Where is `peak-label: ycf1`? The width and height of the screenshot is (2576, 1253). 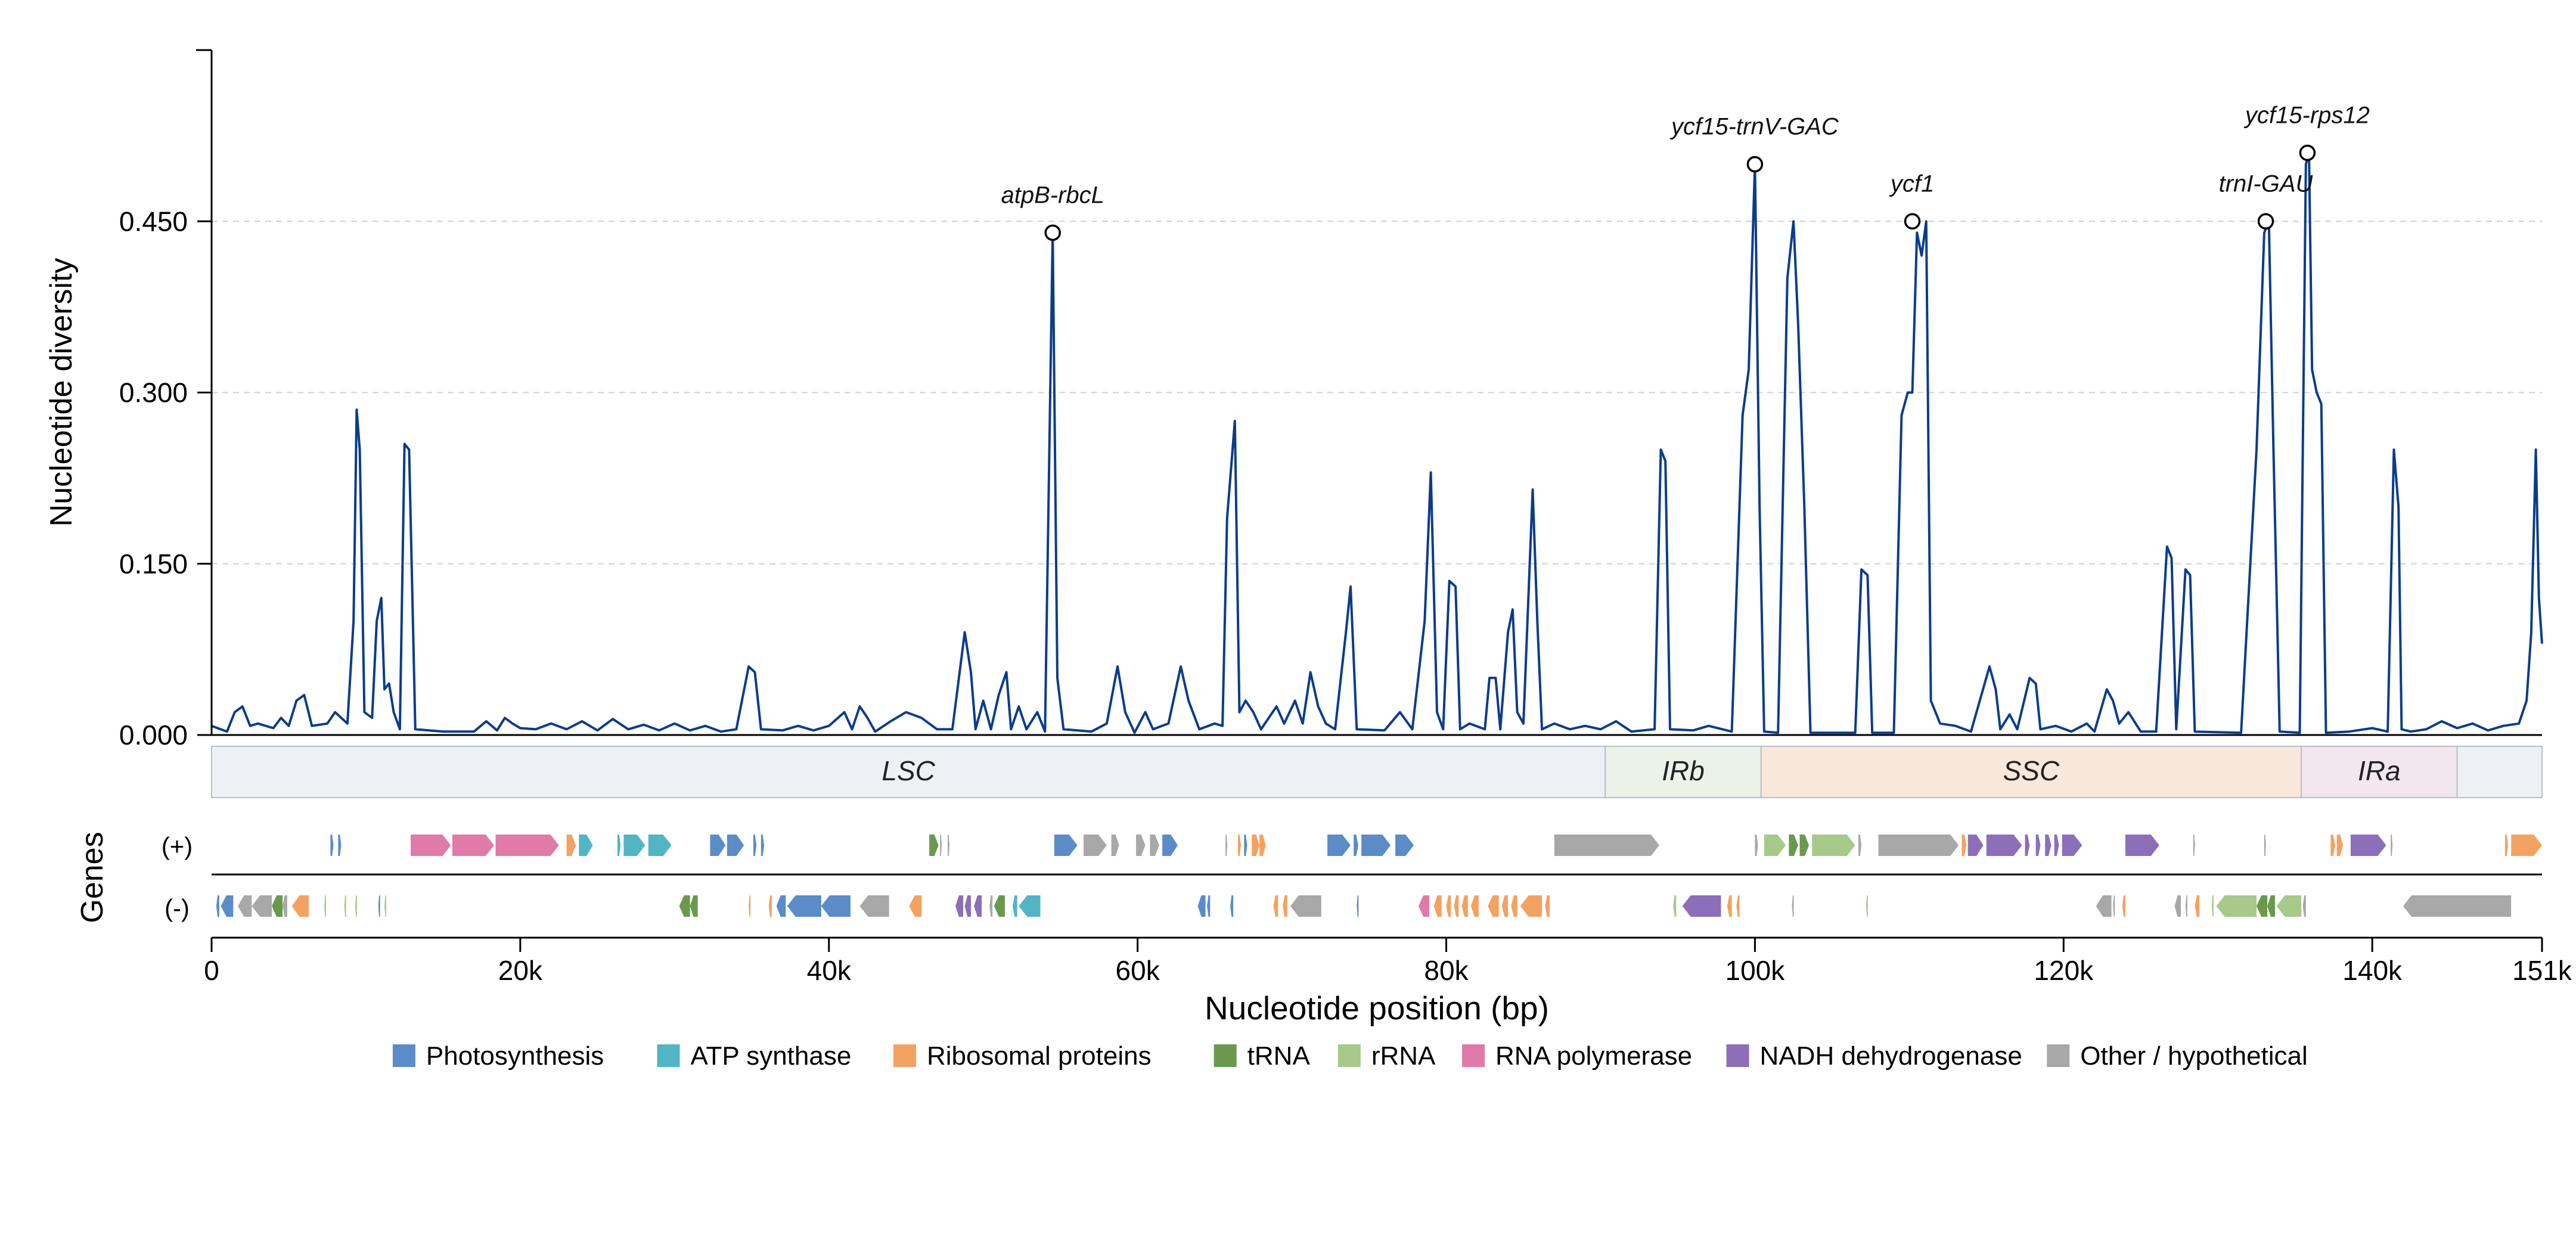 peak-label: ycf1 is located at coordinates (1912, 183).